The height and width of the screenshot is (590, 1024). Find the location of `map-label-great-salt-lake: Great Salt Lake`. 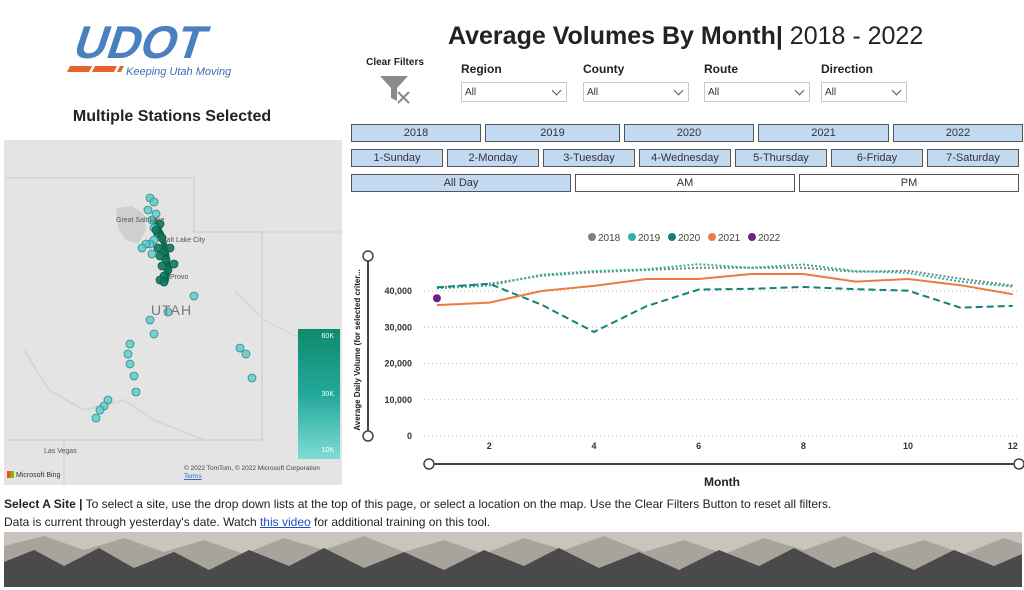

map-label-great-salt-lake: Great Salt Lake is located at coordinates (140, 220).